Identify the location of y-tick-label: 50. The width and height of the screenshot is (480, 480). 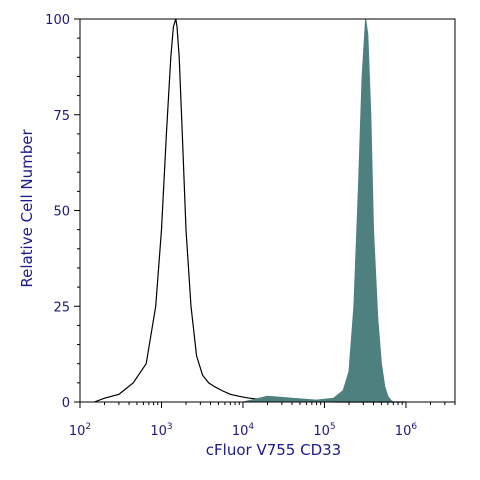
(61, 212).